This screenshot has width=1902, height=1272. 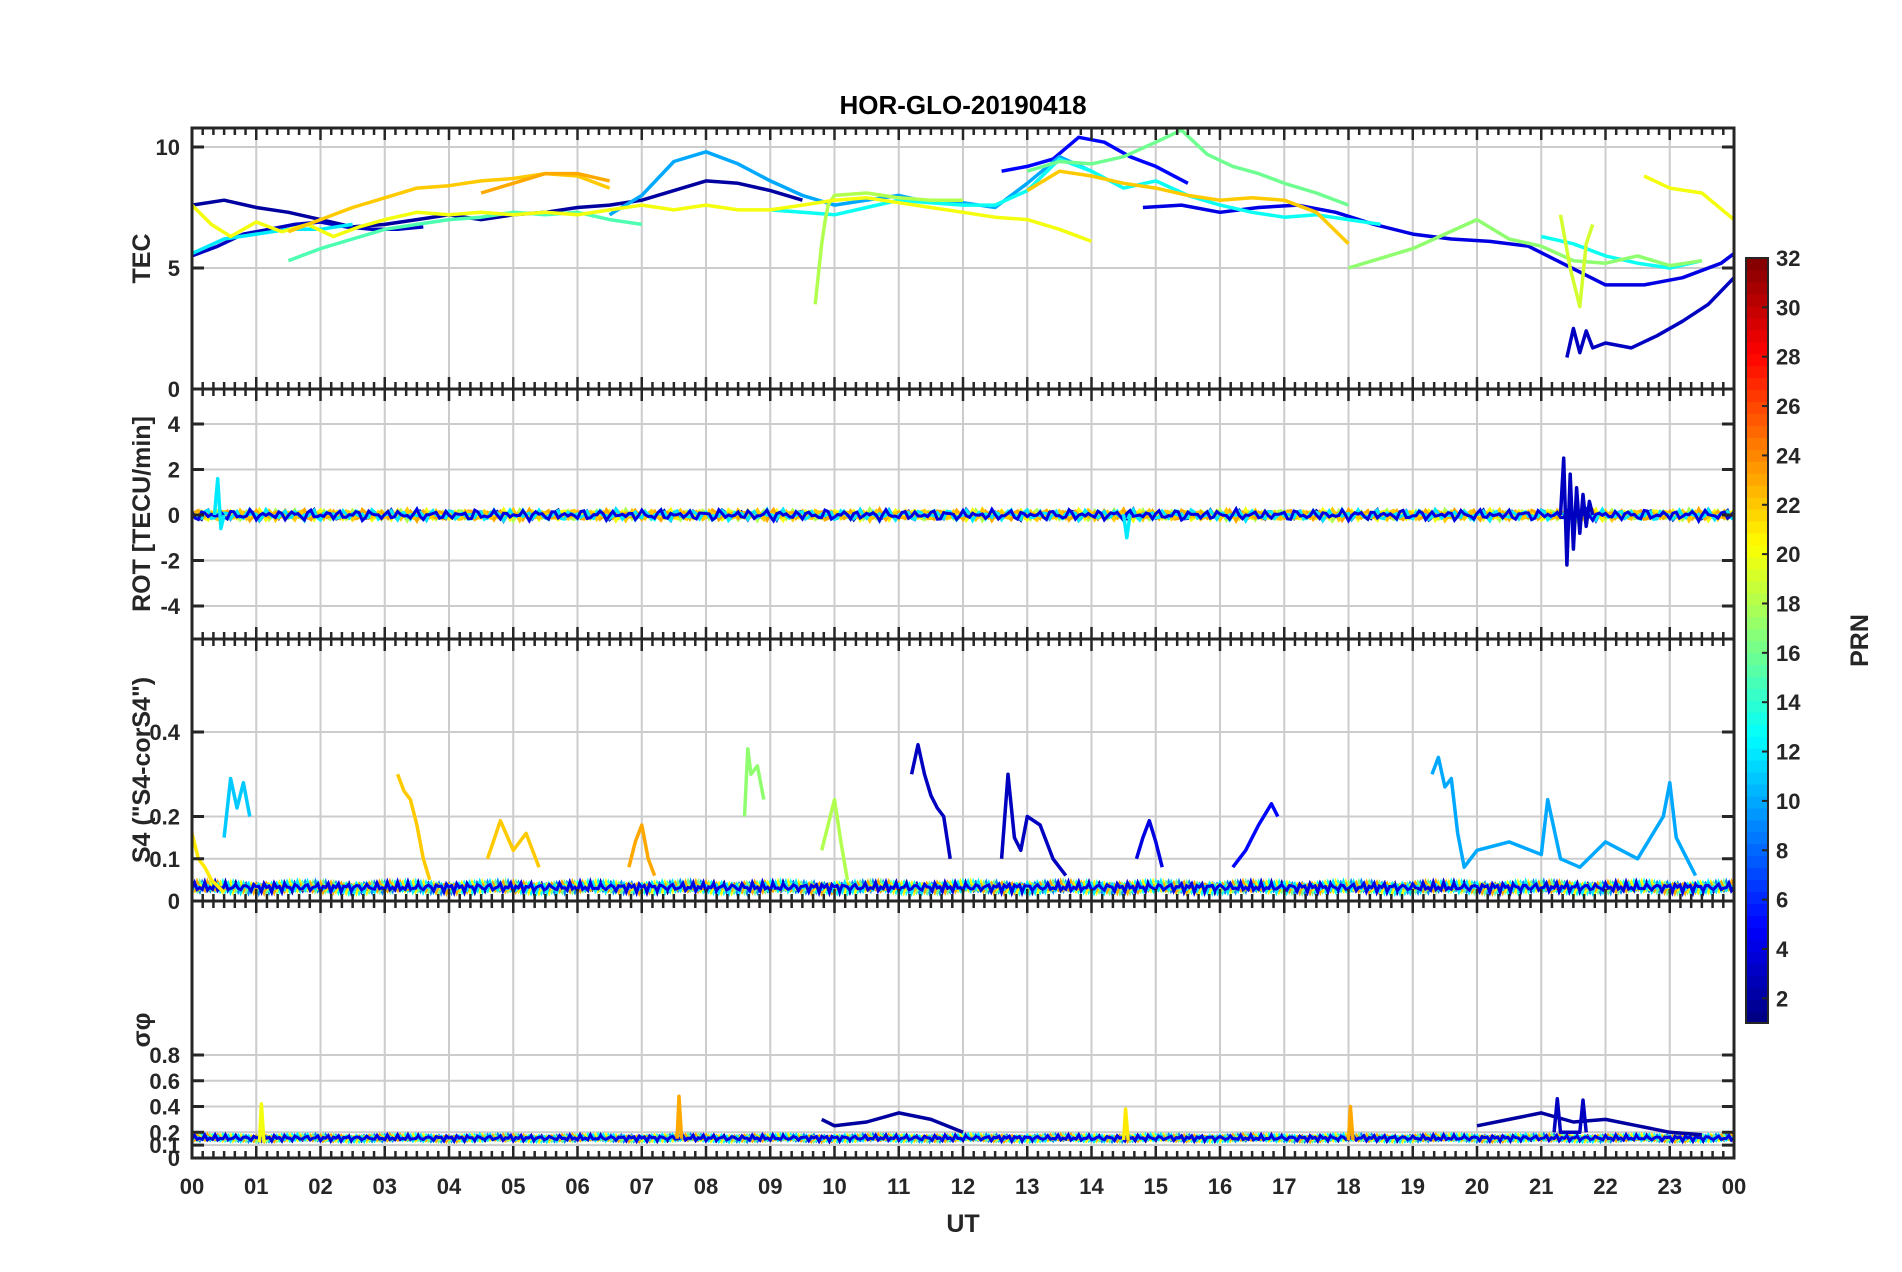 I want to click on panel-sigma_phi-series, so click(x=963, y=1119).